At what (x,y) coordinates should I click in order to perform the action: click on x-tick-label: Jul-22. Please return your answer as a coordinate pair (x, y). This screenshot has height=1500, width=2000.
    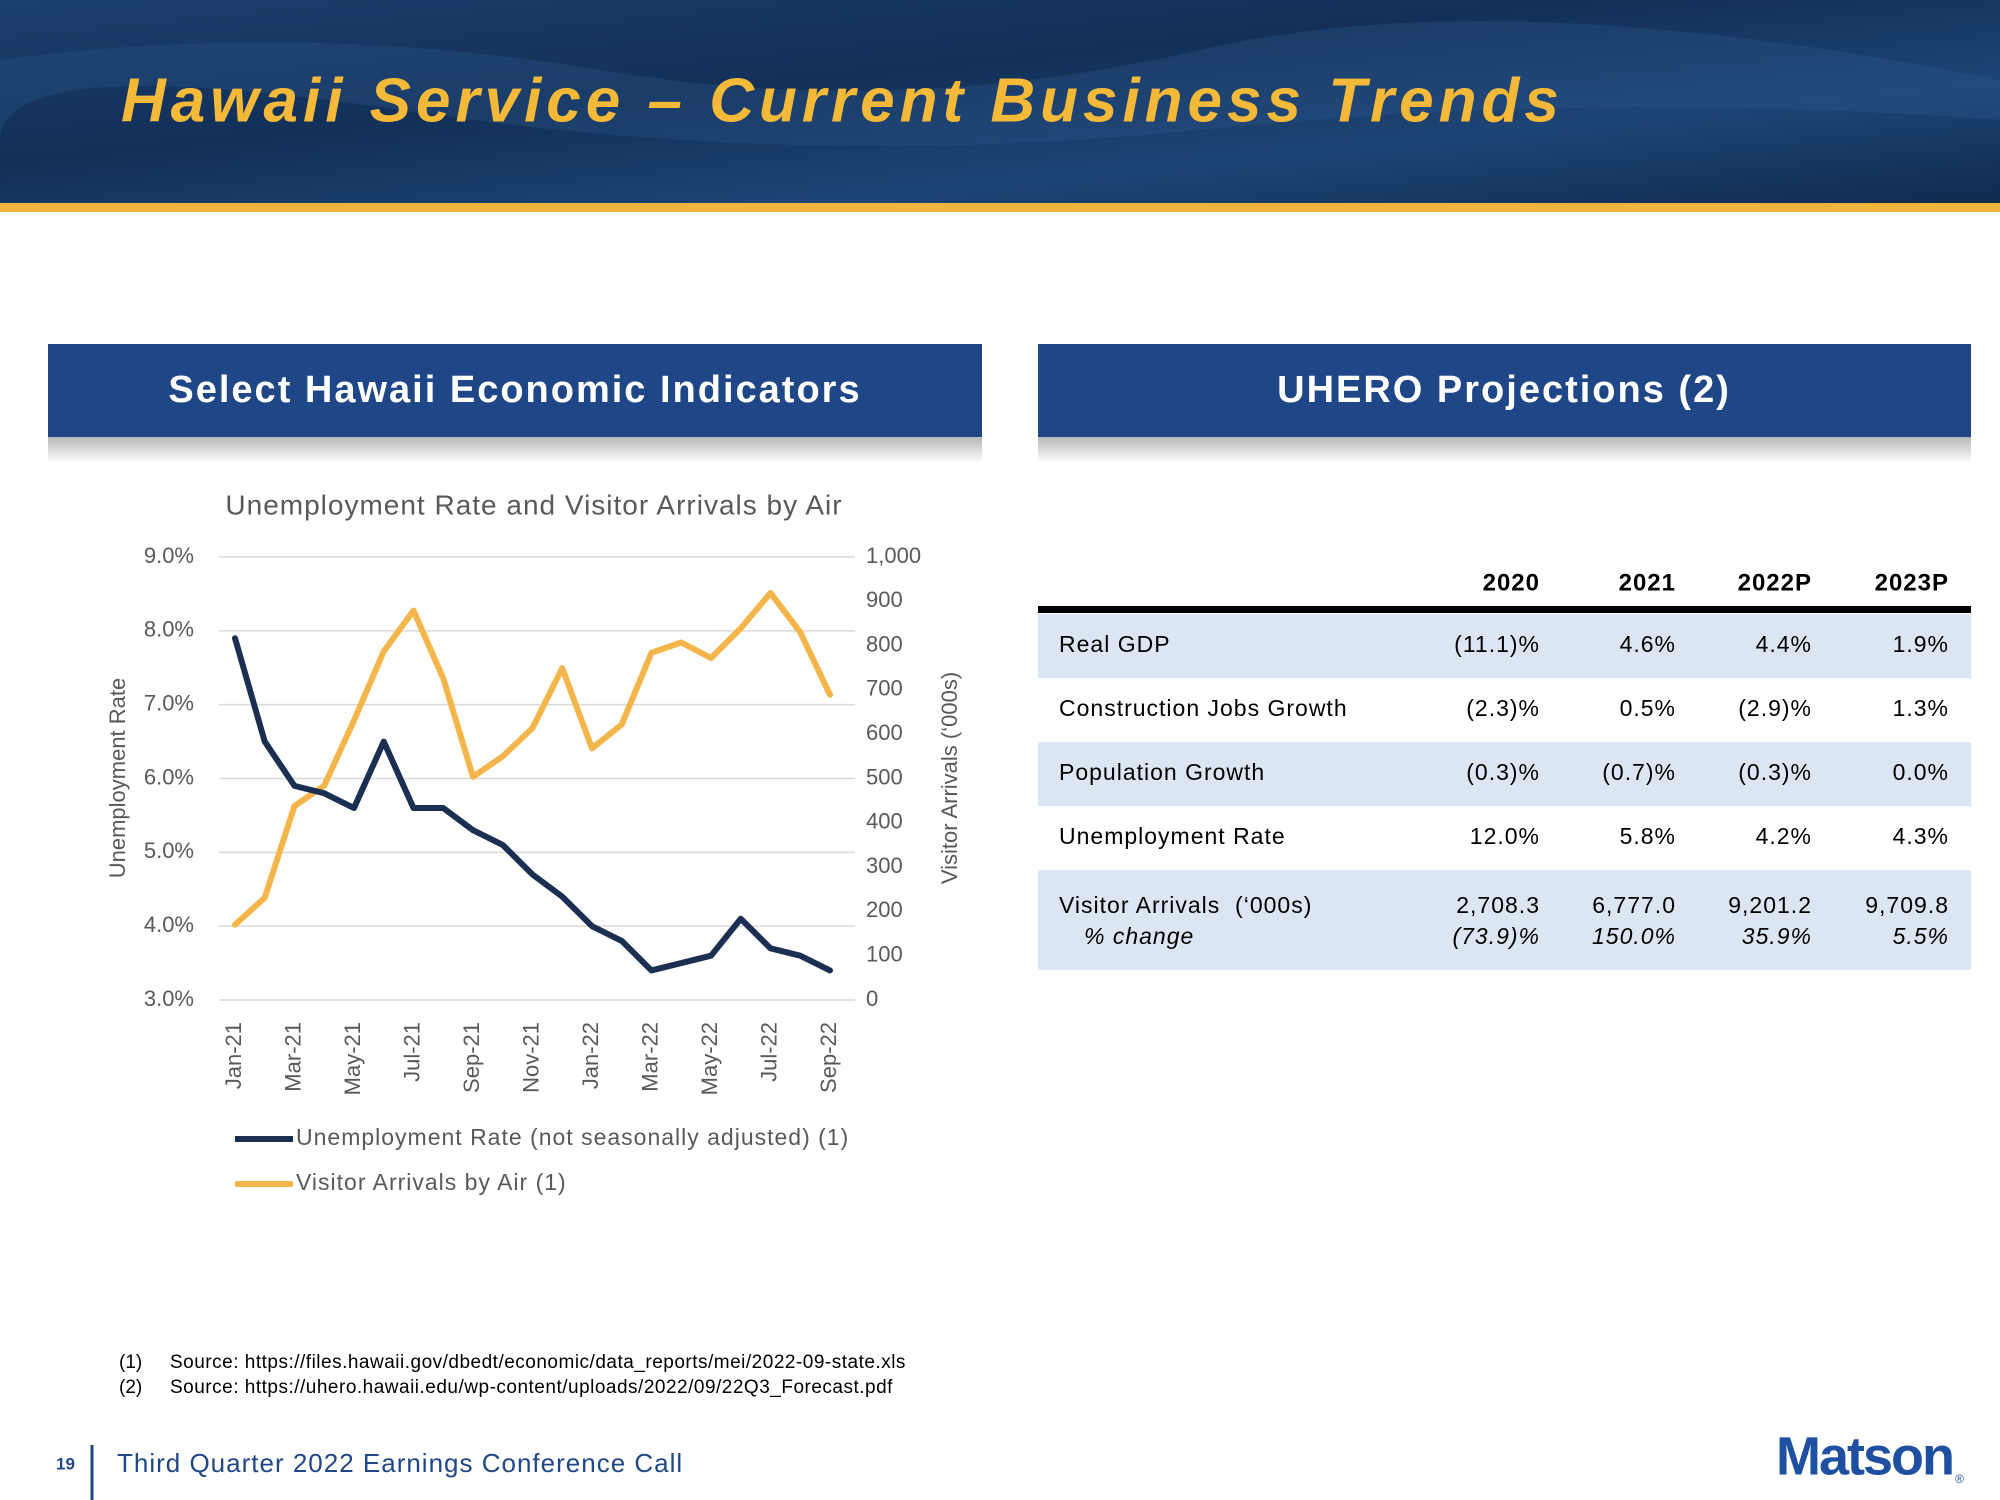
    Looking at the image, I should click on (768, 1052).